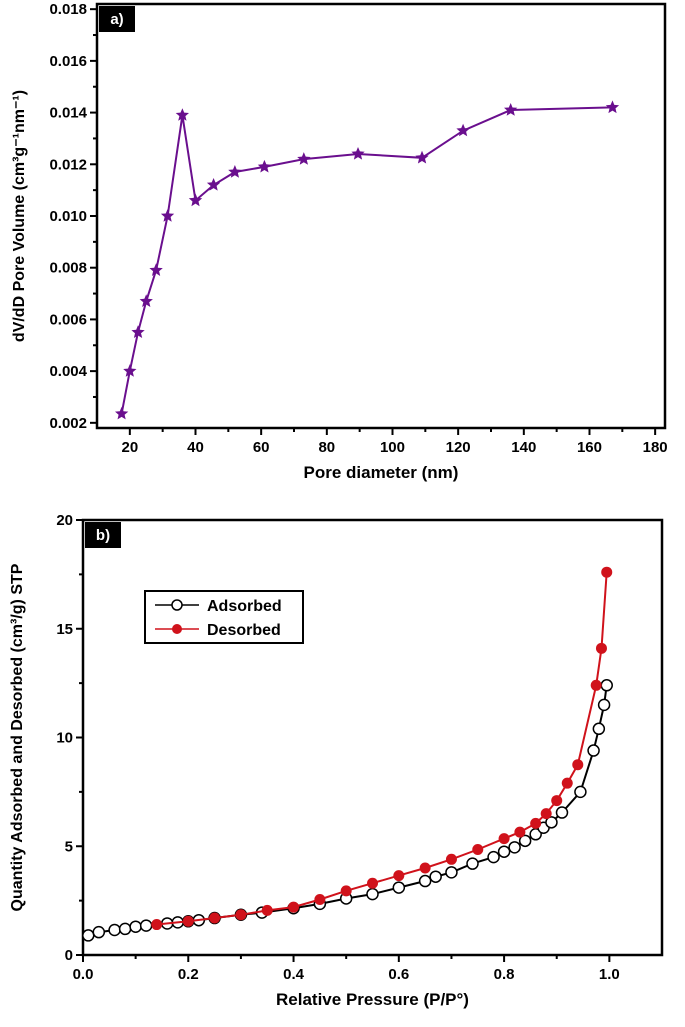 The image size is (685, 1027). I want to click on legend-label: Adsorbed, so click(244, 606).